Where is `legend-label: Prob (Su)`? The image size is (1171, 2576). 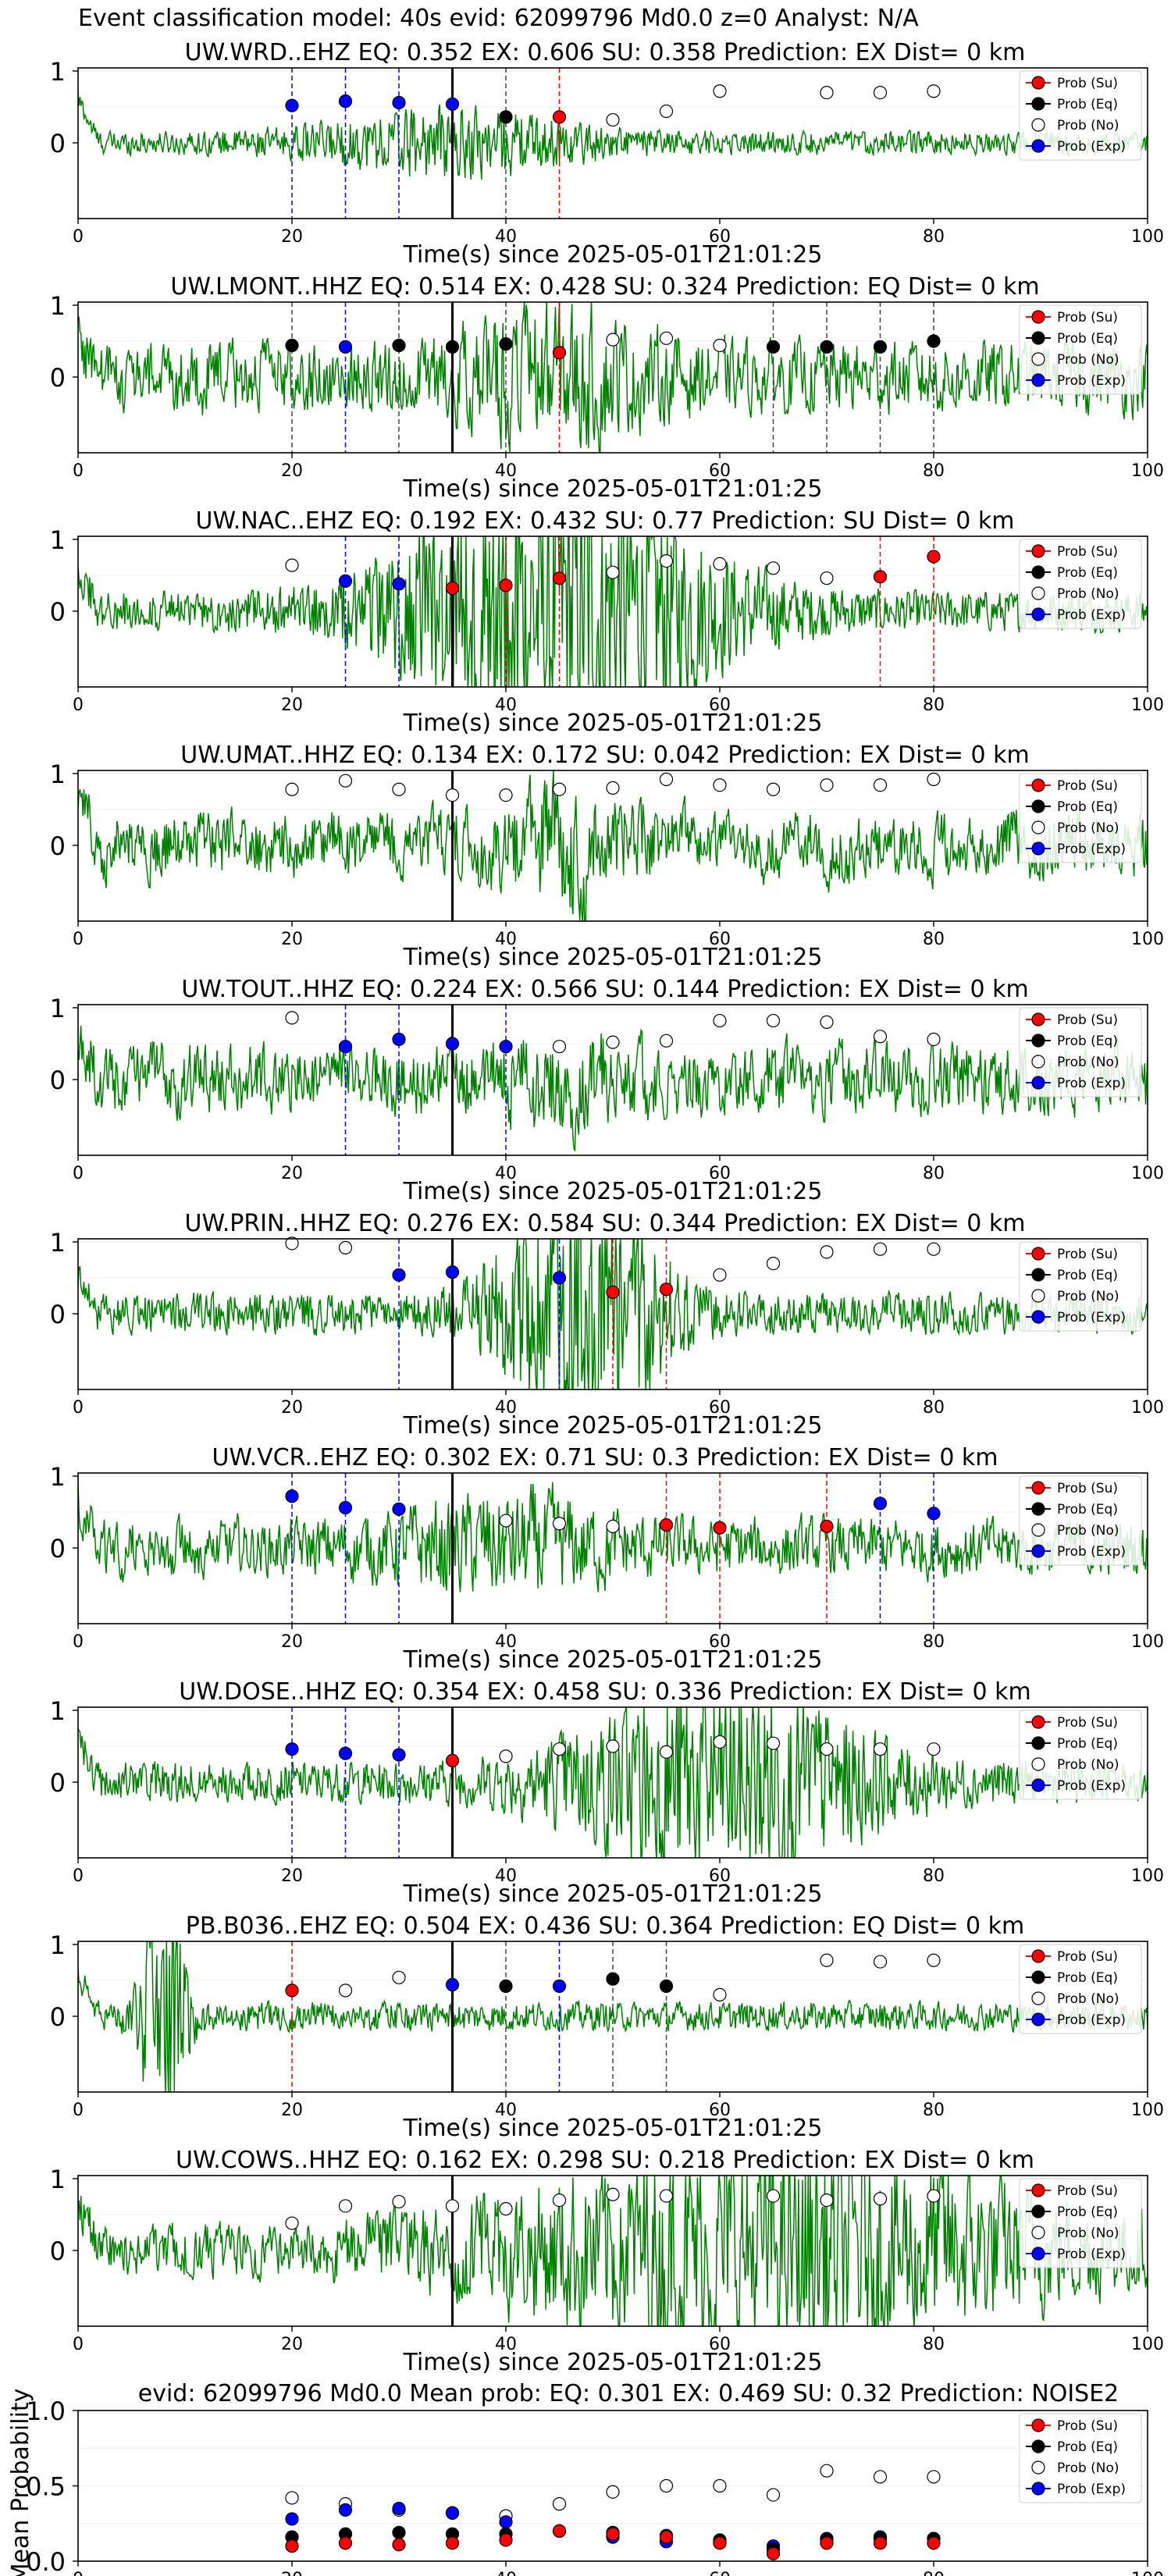
legend-label: Prob (Su) is located at coordinates (1087, 1723).